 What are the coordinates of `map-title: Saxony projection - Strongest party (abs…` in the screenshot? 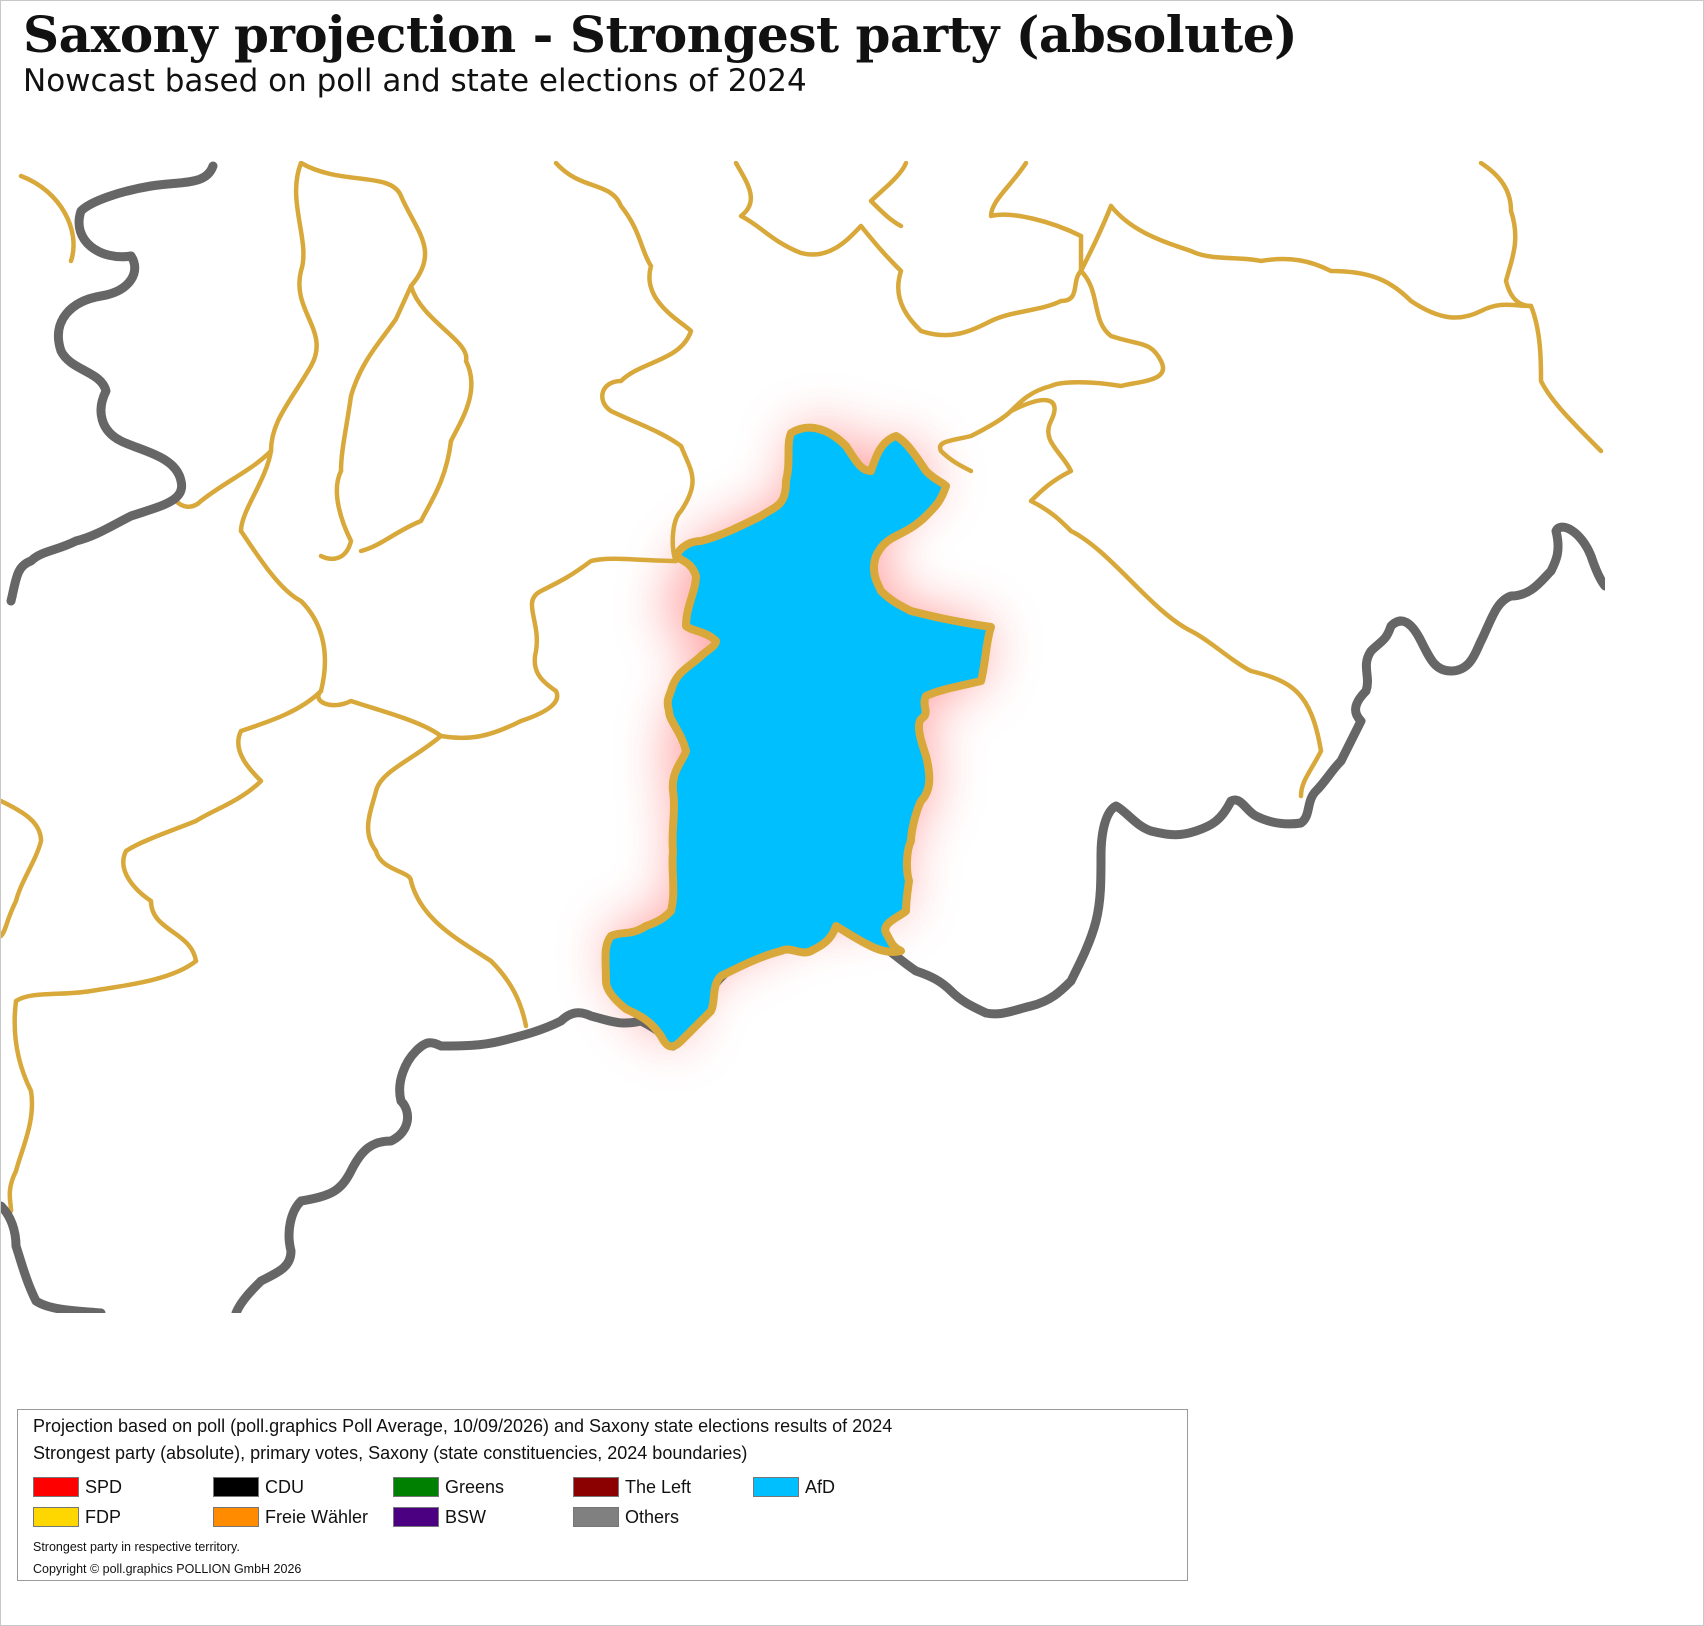 It's located at (660, 34).